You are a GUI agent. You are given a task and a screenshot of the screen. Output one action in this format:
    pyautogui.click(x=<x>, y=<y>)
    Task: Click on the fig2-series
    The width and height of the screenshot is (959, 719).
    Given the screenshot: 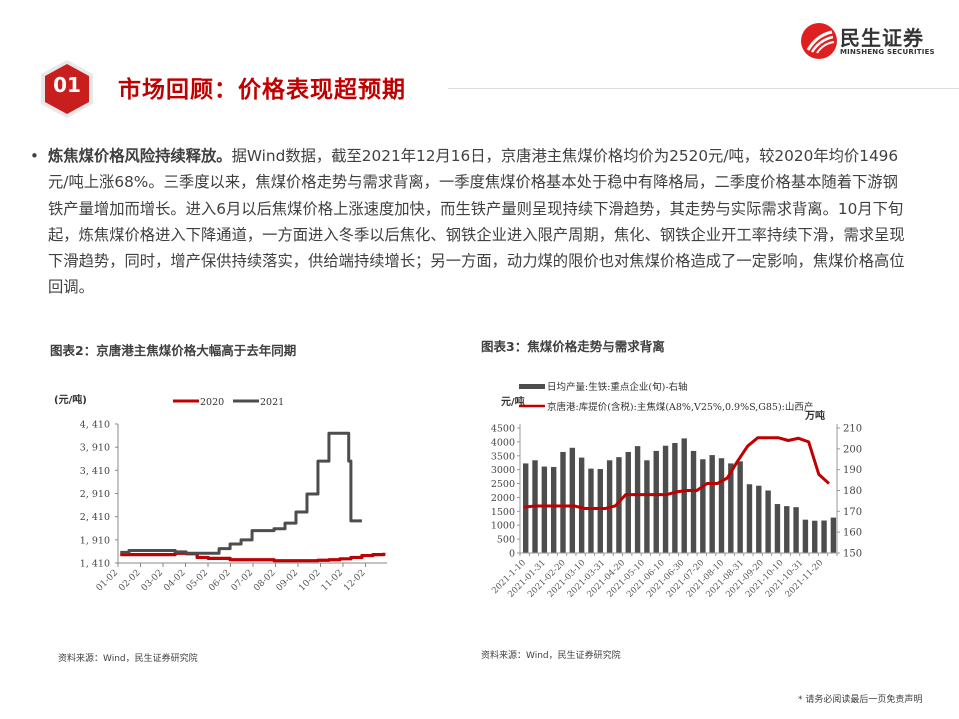 What is the action you would take?
    pyautogui.click(x=253, y=497)
    